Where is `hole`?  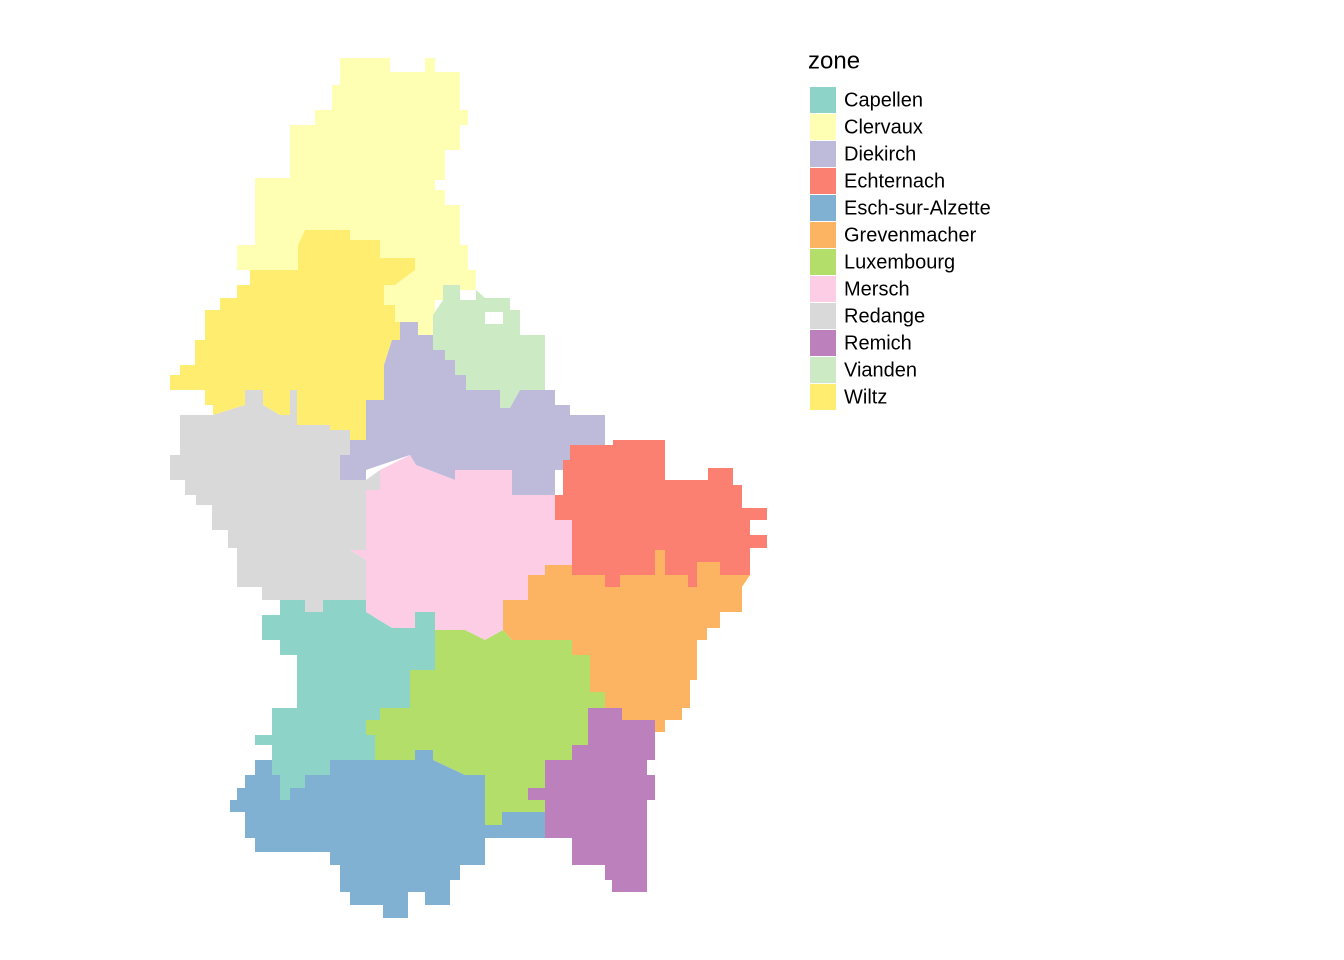
hole is located at coordinates (494, 318).